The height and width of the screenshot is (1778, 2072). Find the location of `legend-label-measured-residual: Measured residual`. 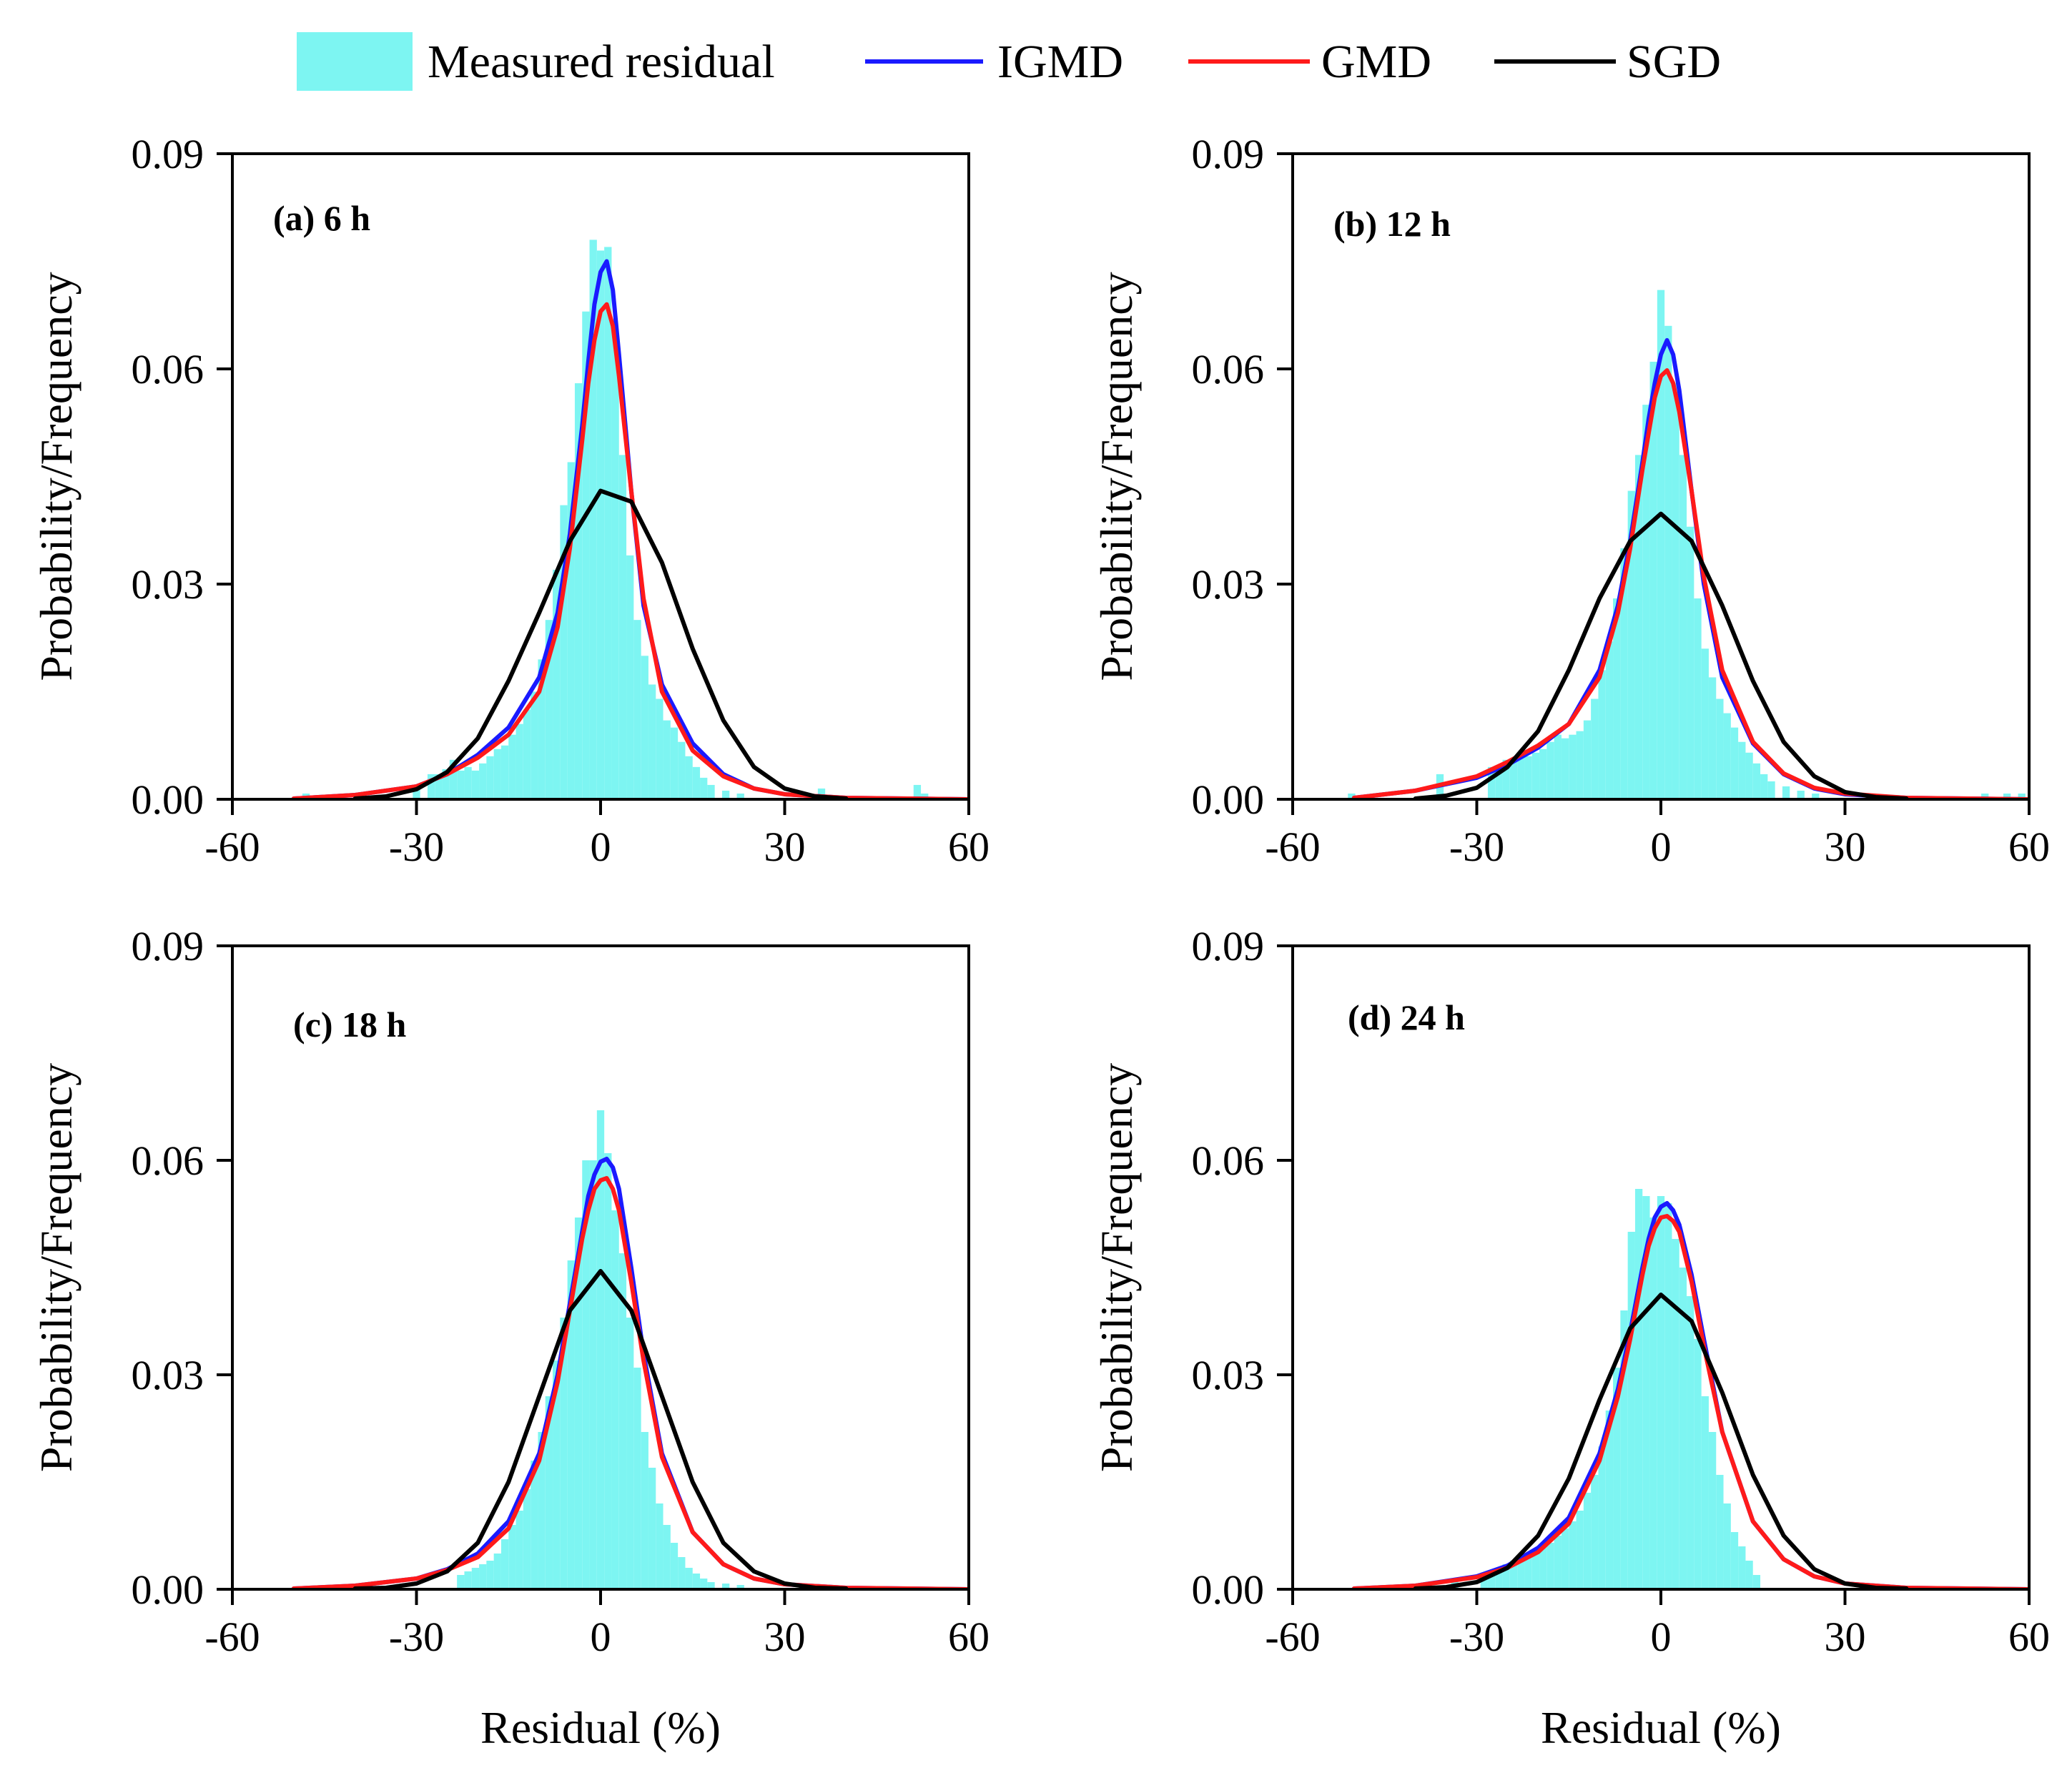

legend-label-measured-residual: Measured residual is located at coordinates (601, 62).